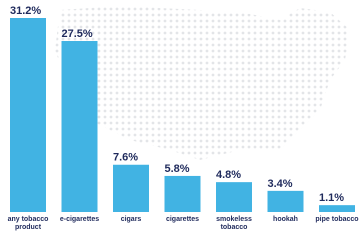  I want to click on value-label: 1.1%, so click(331, 198).